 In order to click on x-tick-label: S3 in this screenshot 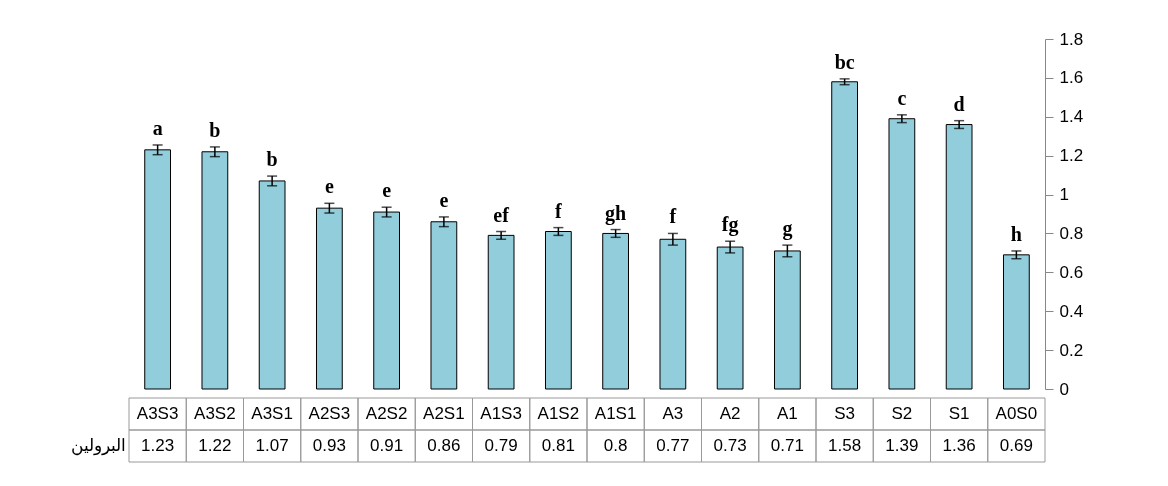, I will do `click(845, 413)`.